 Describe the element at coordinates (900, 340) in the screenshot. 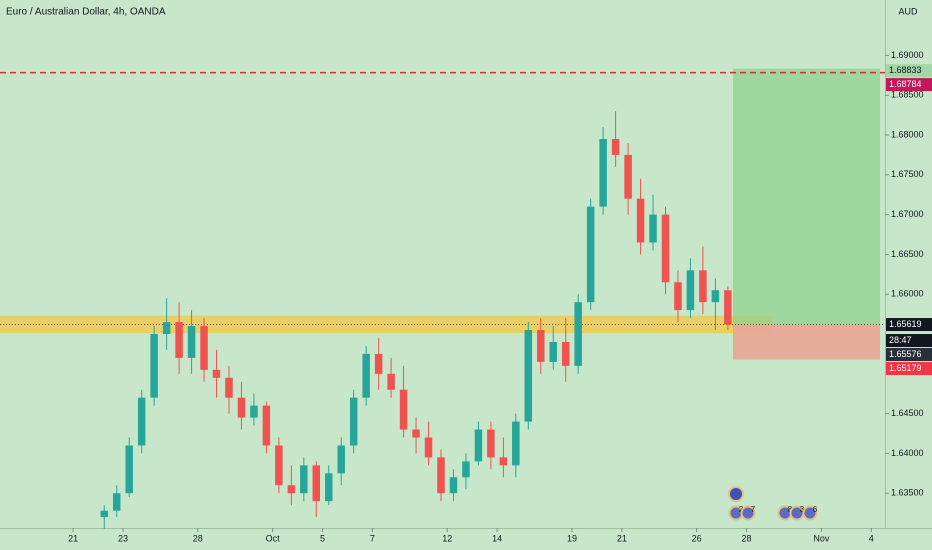

I see `countdown-tag: 28:47` at that location.